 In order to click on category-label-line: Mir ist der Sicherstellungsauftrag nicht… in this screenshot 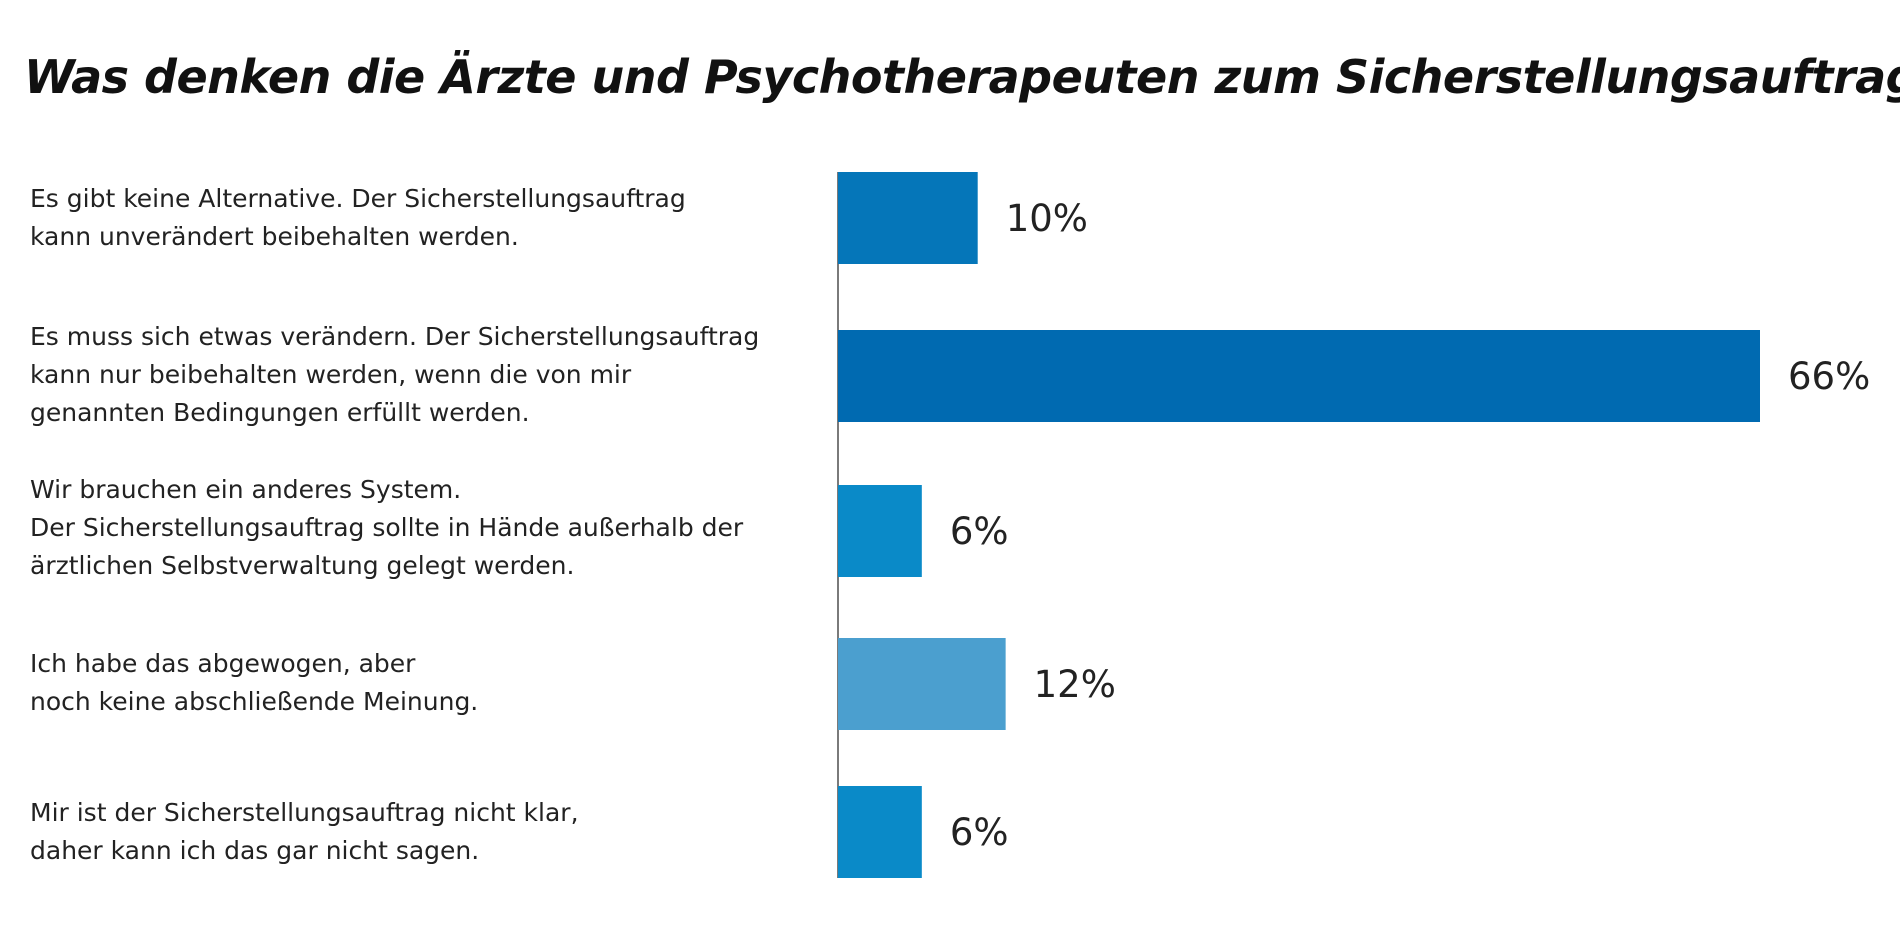, I will do `click(304, 812)`.